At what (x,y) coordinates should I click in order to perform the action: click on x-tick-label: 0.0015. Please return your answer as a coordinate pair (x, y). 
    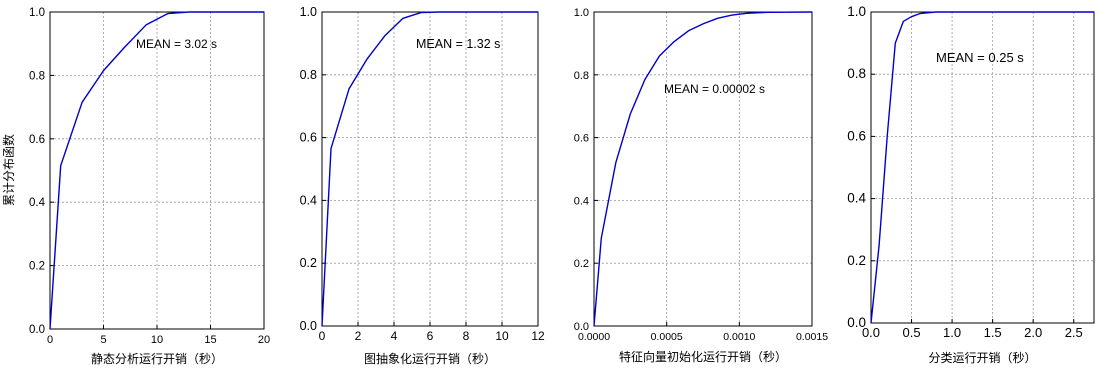
    Looking at the image, I should click on (812, 337).